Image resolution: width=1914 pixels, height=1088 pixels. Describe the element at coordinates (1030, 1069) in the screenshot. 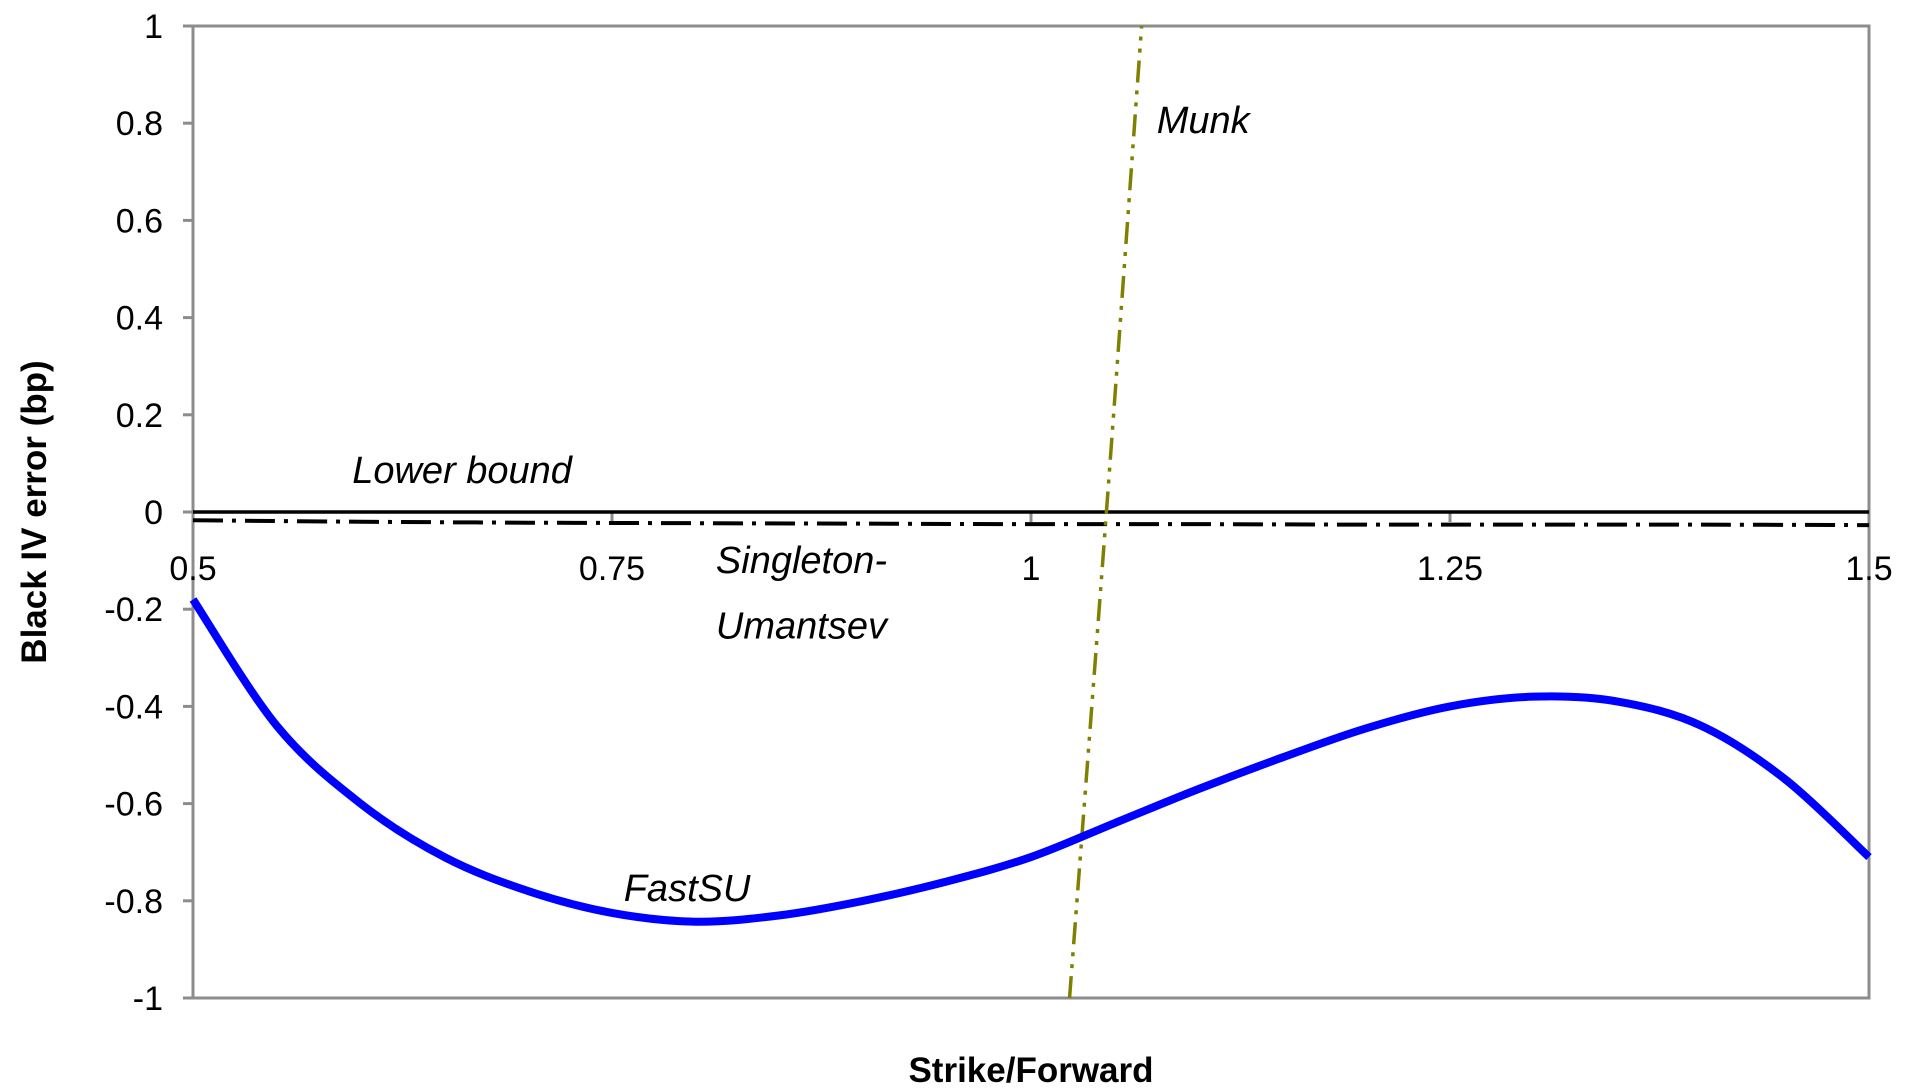

I see `x-axis-title: Strike/Forward` at that location.